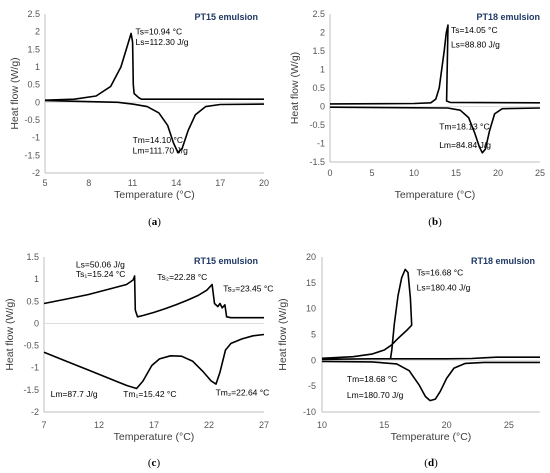 The height and width of the screenshot is (473, 550). Describe the element at coordinates (313, 360) in the screenshot. I see `chart-3-y-tick-label: 0` at that location.